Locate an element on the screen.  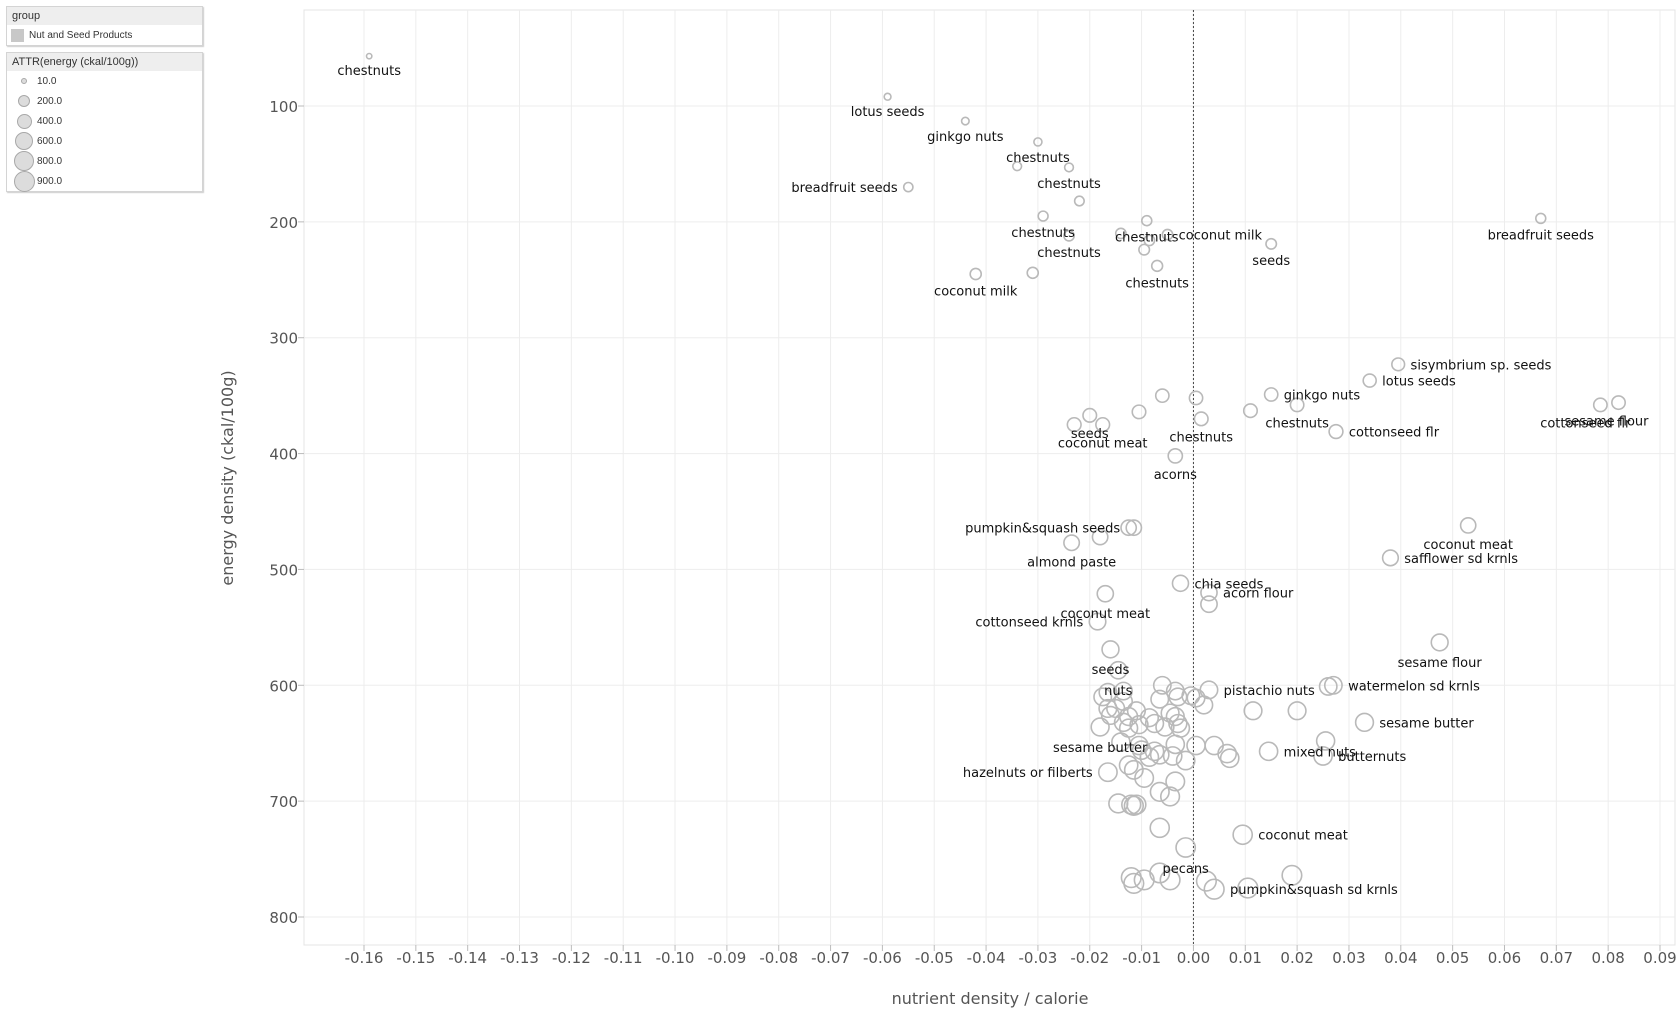
group-legend-item: Nut and Seed Products is located at coordinates (104, 35).